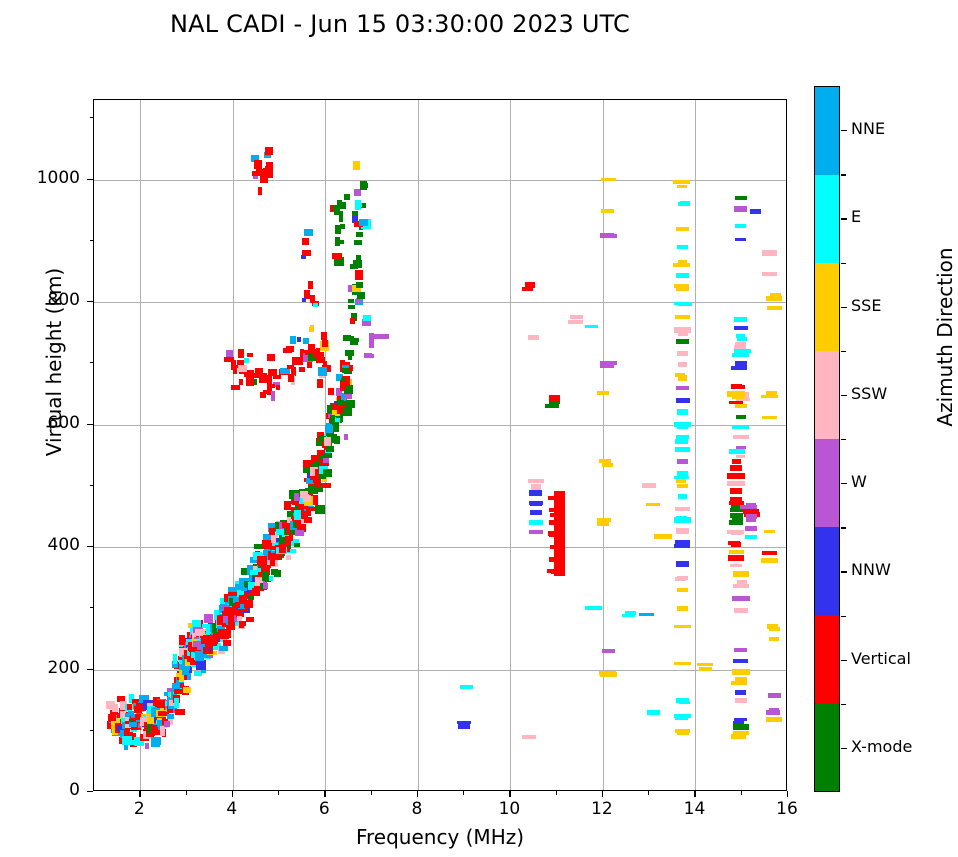  Describe the element at coordinates (844, 660) in the screenshot. I see `colorbar-tick` at that location.